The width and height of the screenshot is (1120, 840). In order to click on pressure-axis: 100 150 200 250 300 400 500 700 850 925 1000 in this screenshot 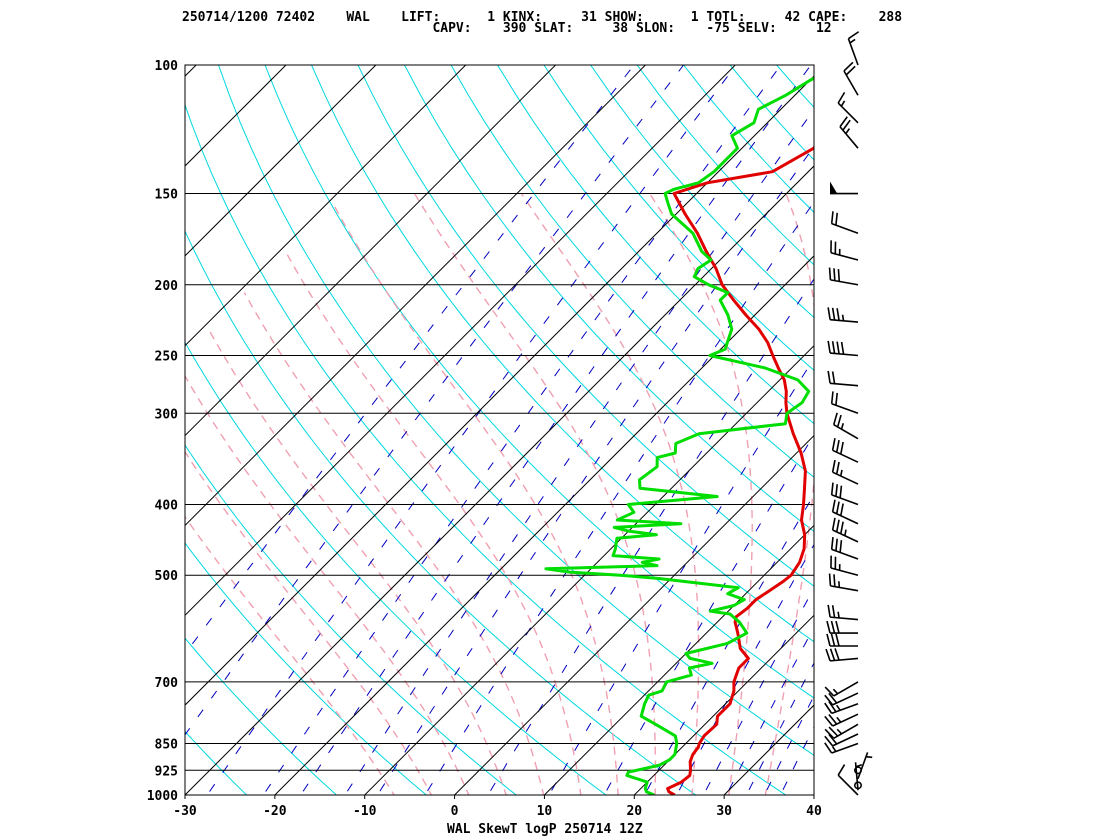, I will do `click(162, 431)`.